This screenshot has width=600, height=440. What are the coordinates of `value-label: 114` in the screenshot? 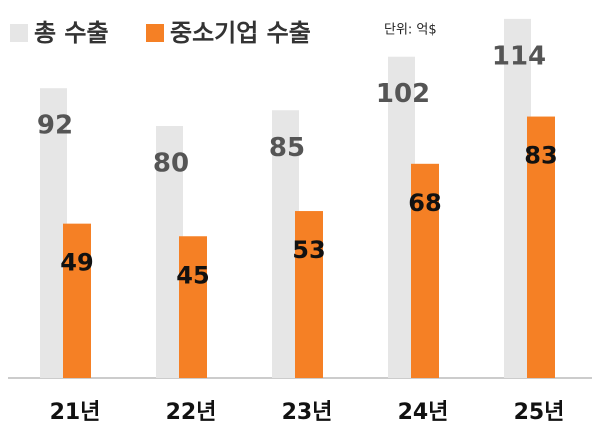 It's located at (519, 56).